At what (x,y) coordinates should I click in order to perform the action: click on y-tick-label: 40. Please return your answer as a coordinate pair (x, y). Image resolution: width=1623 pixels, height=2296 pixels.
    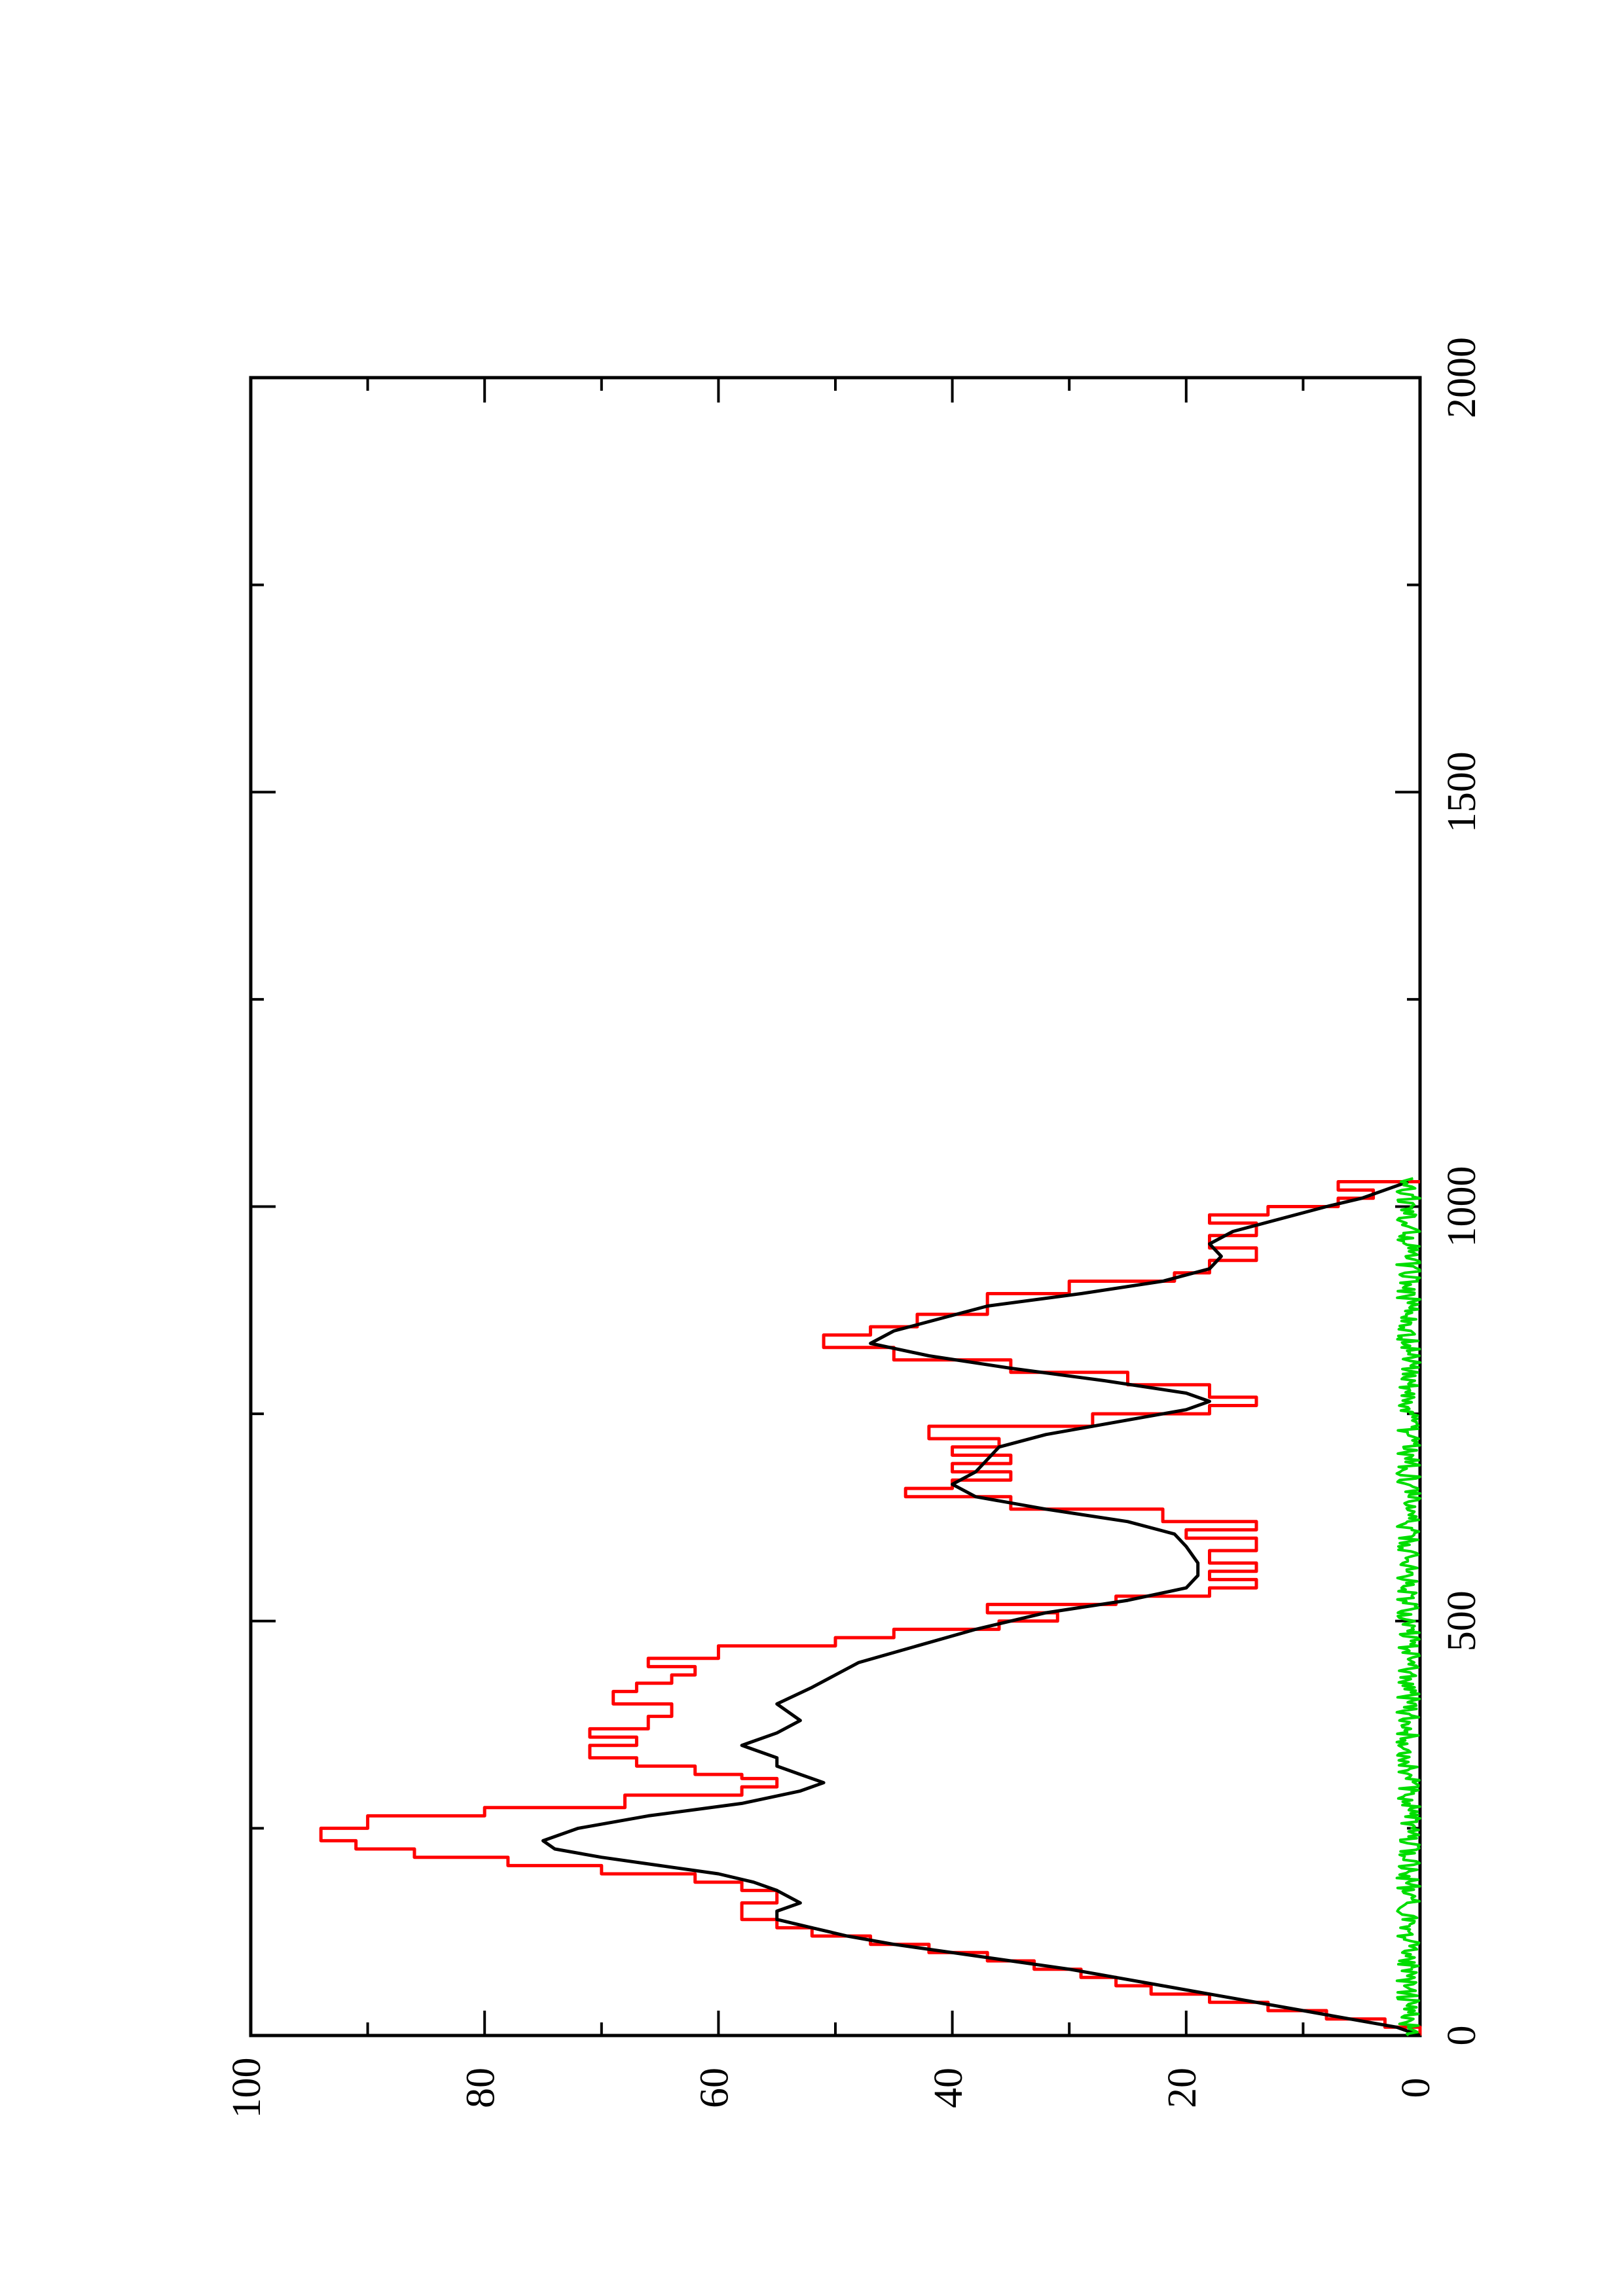
    Looking at the image, I should click on (948, 2088).